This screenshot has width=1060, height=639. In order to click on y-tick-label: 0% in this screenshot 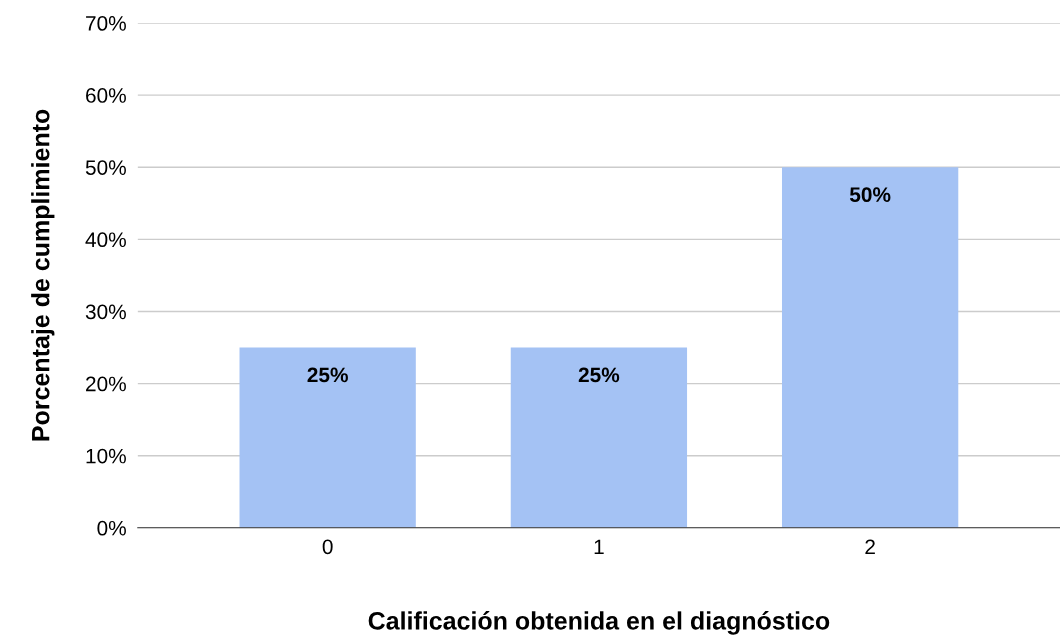, I will do `click(111, 528)`.